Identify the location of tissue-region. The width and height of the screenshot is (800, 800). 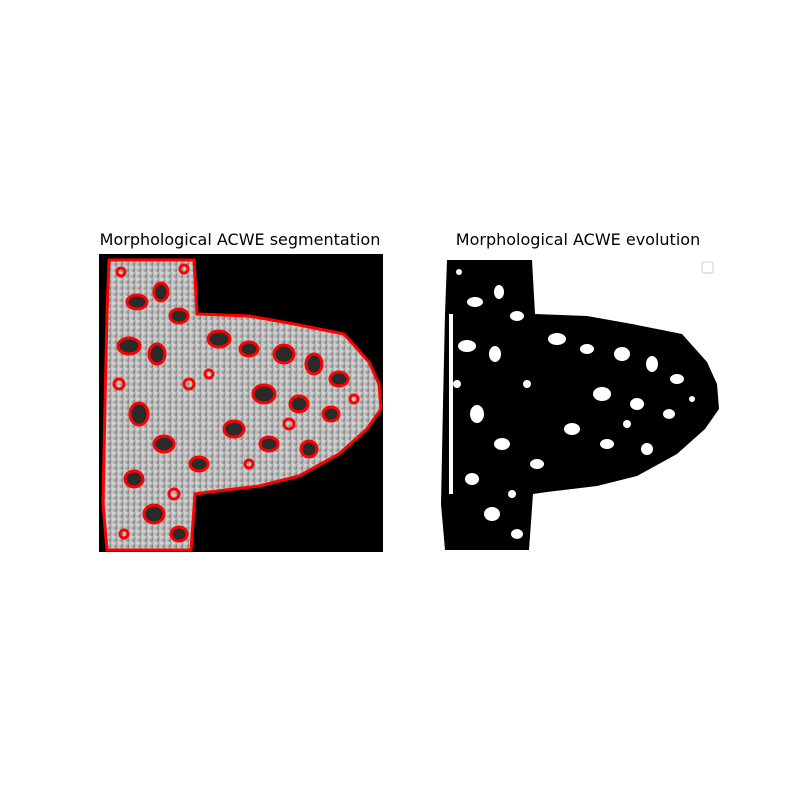
(242, 405).